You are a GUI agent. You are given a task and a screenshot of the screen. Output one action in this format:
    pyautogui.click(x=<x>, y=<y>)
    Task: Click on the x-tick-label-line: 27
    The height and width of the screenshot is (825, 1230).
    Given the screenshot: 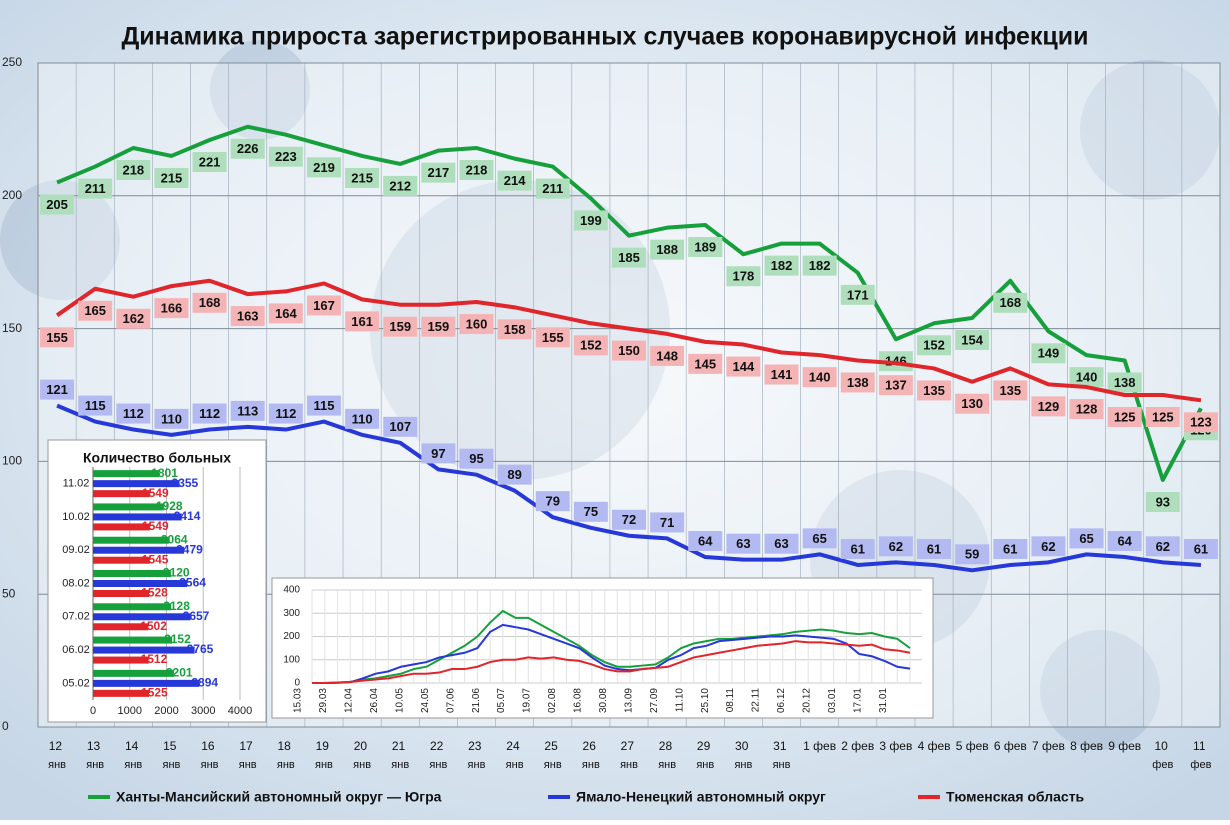 What is the action you would take?
    pyautogui.click(x=629, y=746)
    